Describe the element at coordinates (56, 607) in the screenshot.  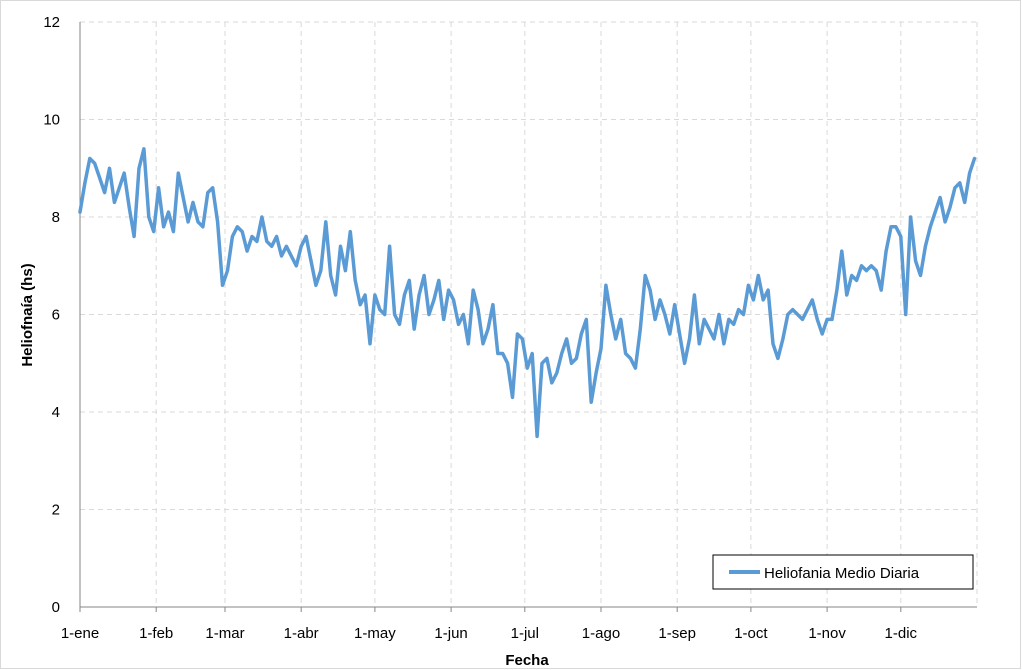
I see `y-tick-label: 0` at that location.